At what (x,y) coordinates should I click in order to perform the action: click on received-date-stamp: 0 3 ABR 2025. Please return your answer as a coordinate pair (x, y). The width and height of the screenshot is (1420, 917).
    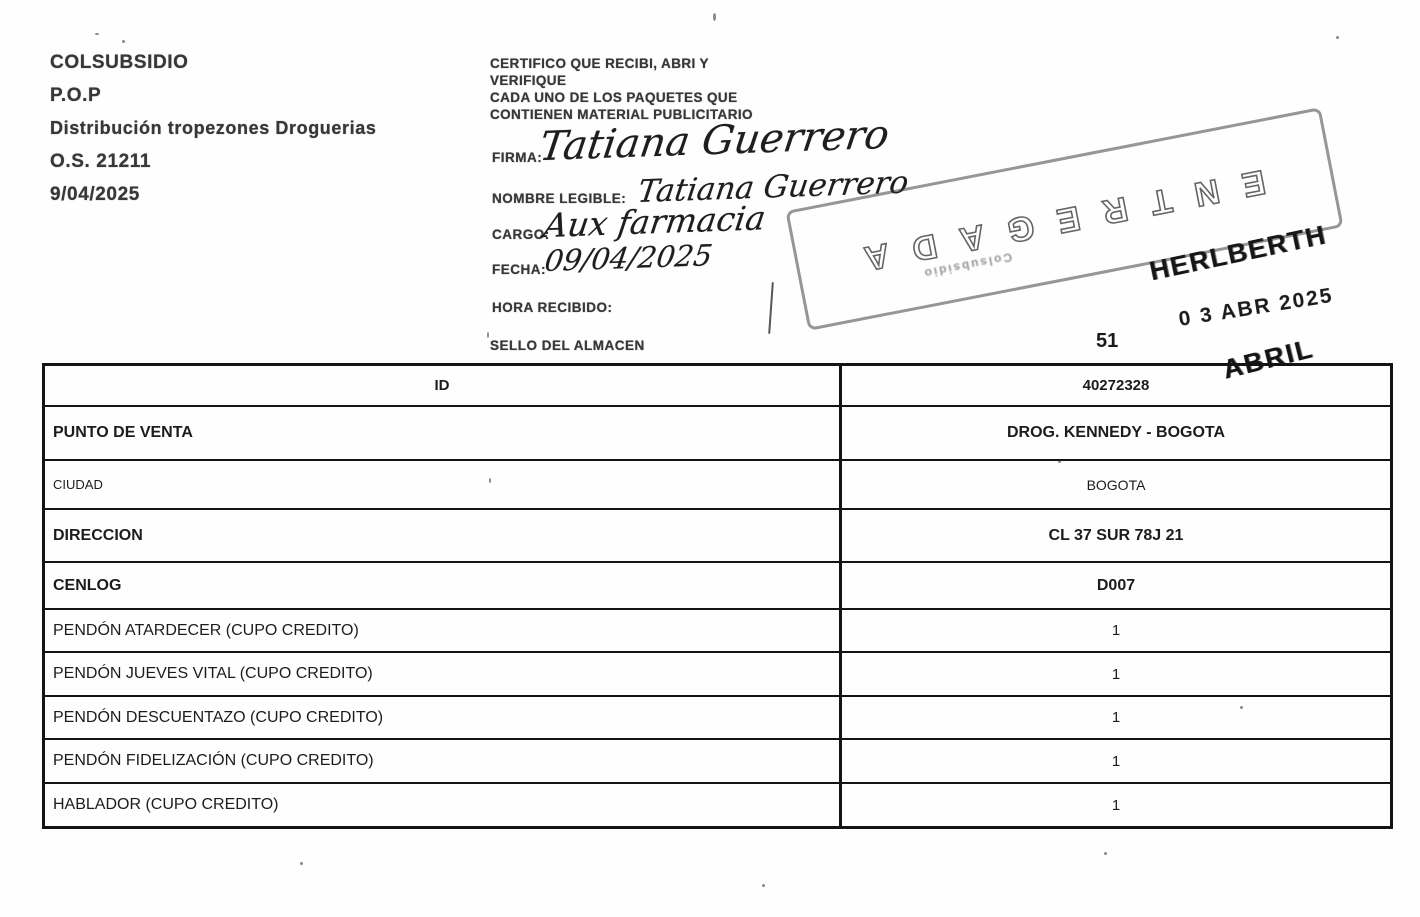
    Looking at the image, I should click on (1256, 307).